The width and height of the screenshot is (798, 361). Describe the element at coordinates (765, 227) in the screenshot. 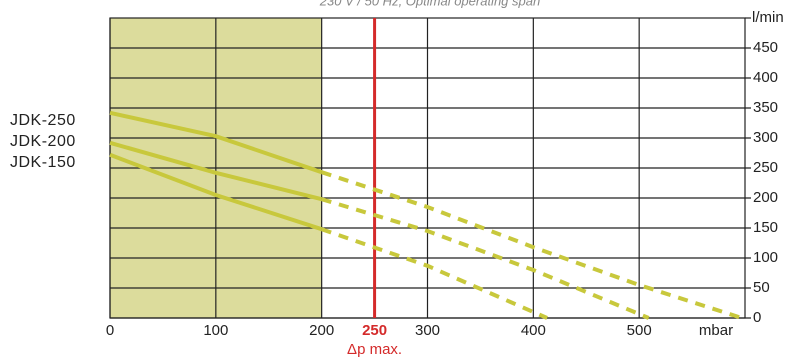

I see `y-tick-label: 150` at that location.